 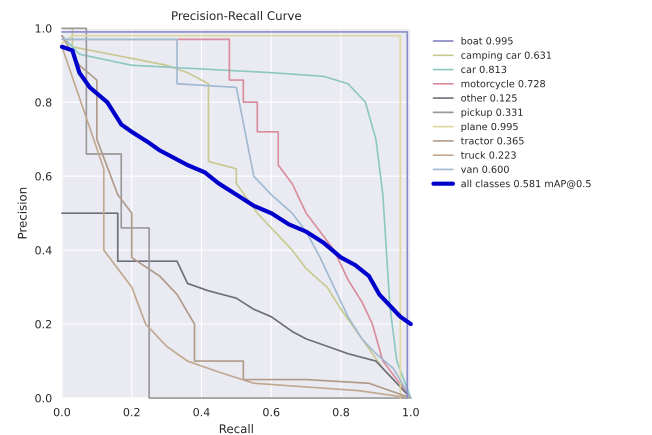 I want to click on legend-label: boat 0.995, so click(x=487, y=41).